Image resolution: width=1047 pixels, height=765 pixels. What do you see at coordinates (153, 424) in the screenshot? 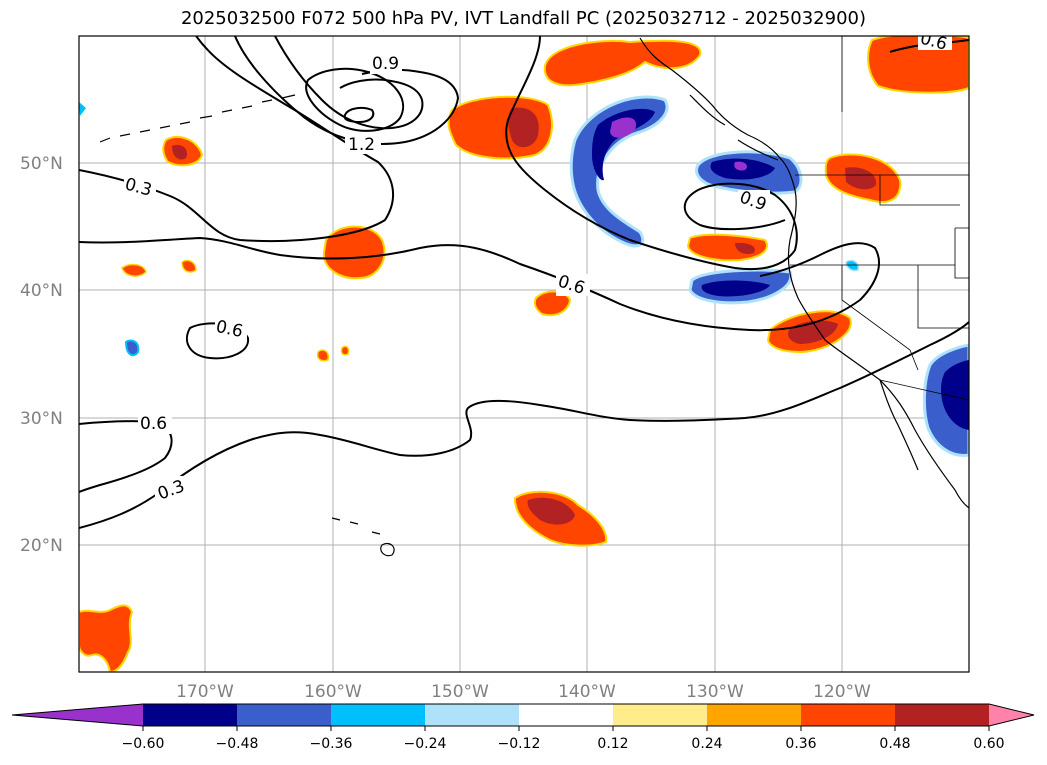
I see `contour-label-0.6-south: 0.6` at bounding box center [153, 424].